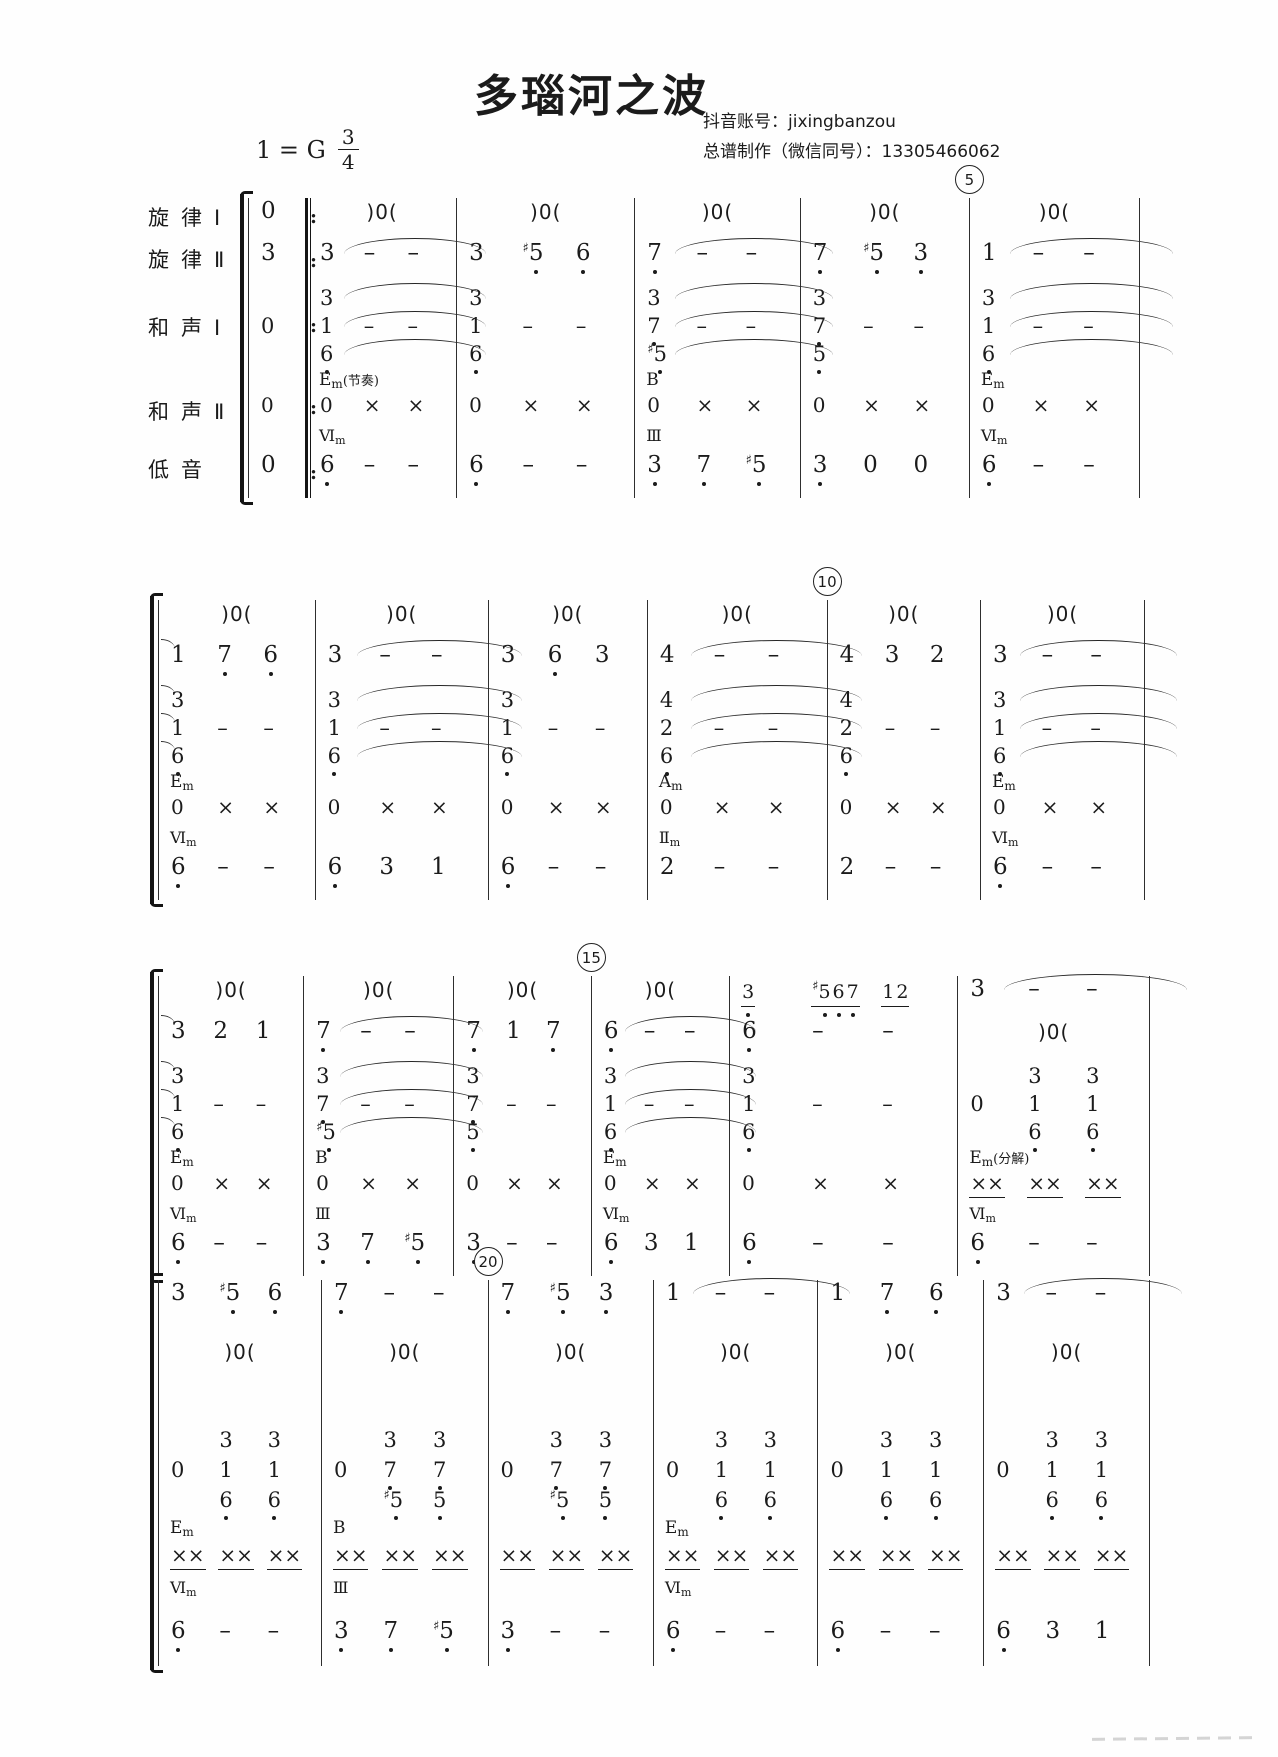 The height and width of the screenshot is (1757, 1278). Describe the element at coordinates (507, 700) in the screenshot. I see `note-number: 3` at that location.